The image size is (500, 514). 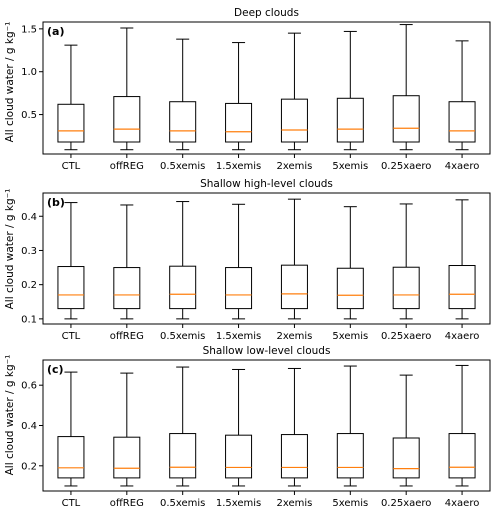 What do you see at coordinates (10, 249) in the screenshot?
I see `y-axis-label-middle: All cloud water / g kg⁻¹` at bounding box center [10, 249].